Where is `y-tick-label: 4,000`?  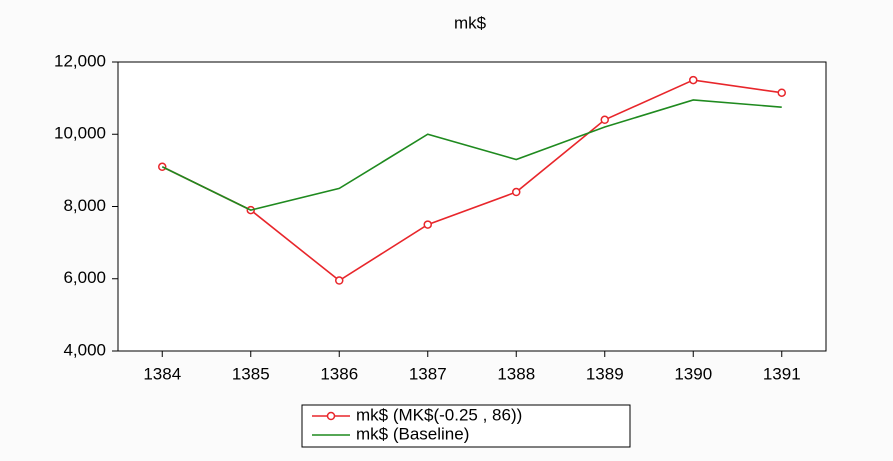
y-tick-label: 4,000 is located at coordinates (84, 349).